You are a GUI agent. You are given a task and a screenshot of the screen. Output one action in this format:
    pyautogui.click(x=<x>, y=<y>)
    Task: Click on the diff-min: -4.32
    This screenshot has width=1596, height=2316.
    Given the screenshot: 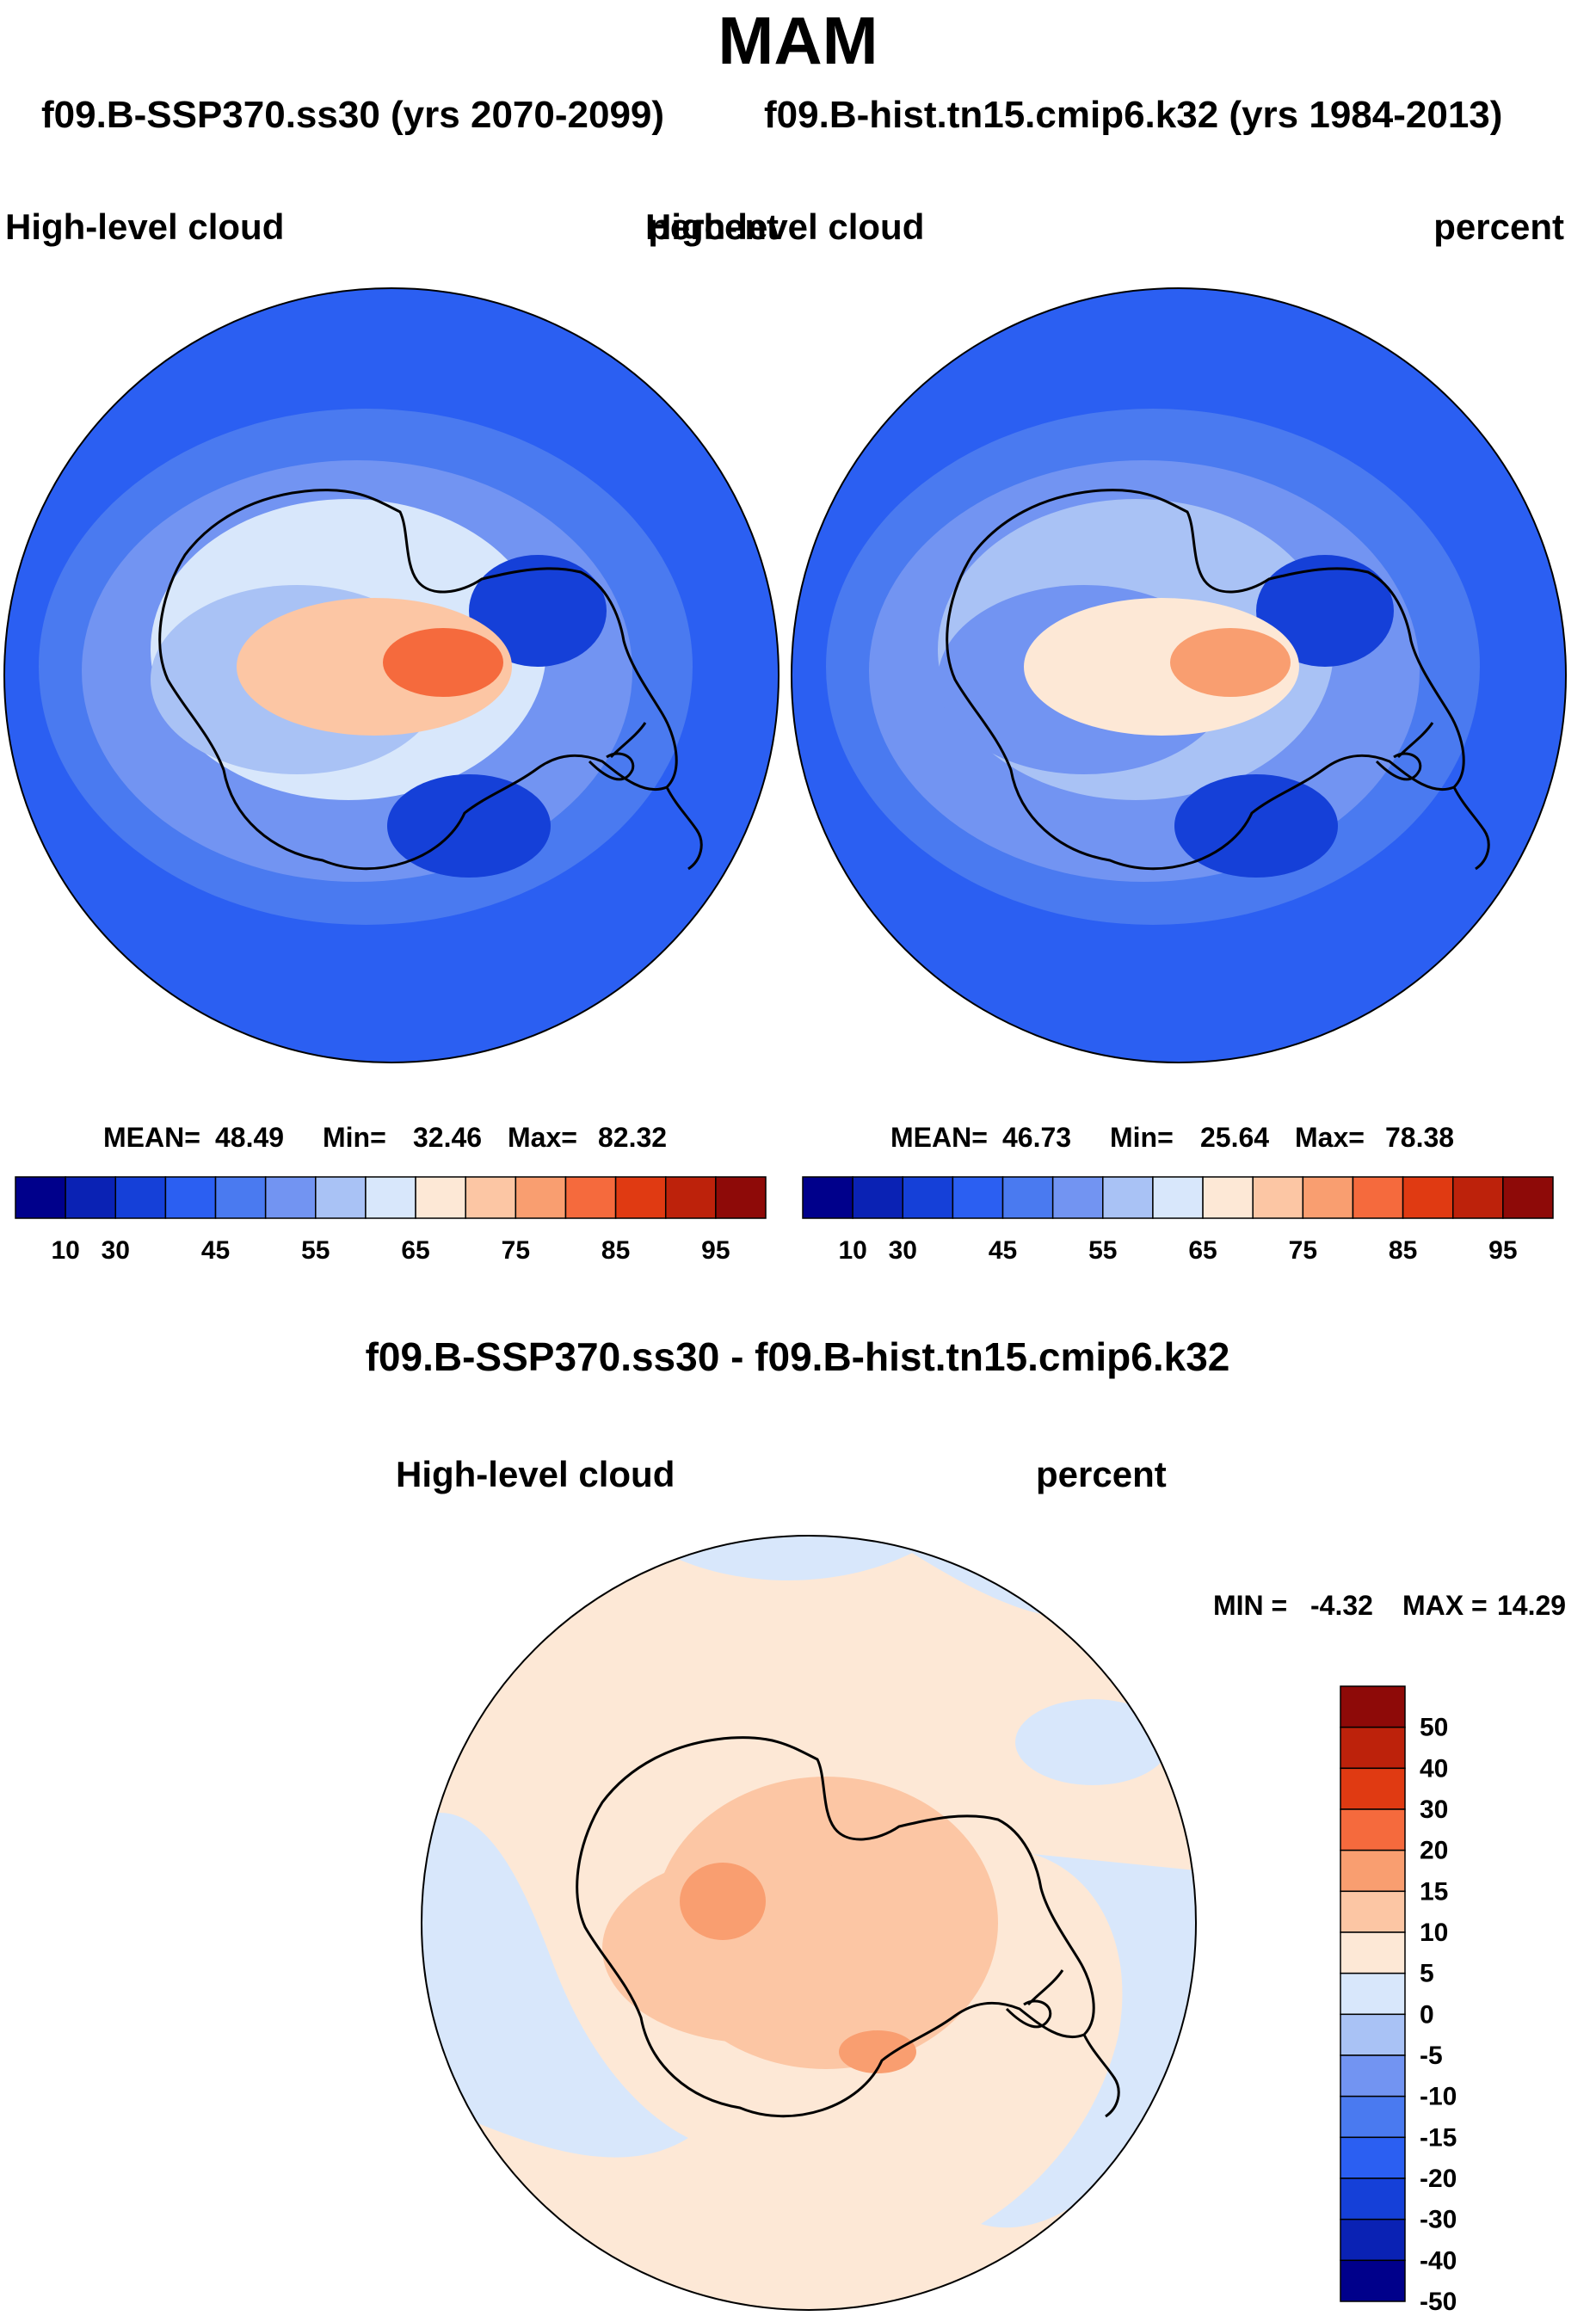 What is the action you would take?
    pyautogui.click(x=1341, y=1606)
    